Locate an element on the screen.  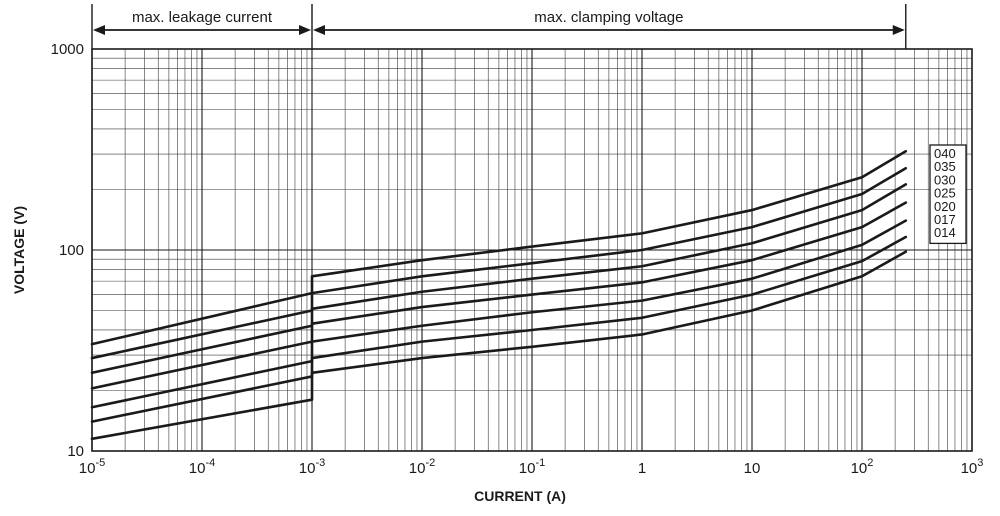
x-axis-title: CURRENT (A) is located at coordinates (520, 496).